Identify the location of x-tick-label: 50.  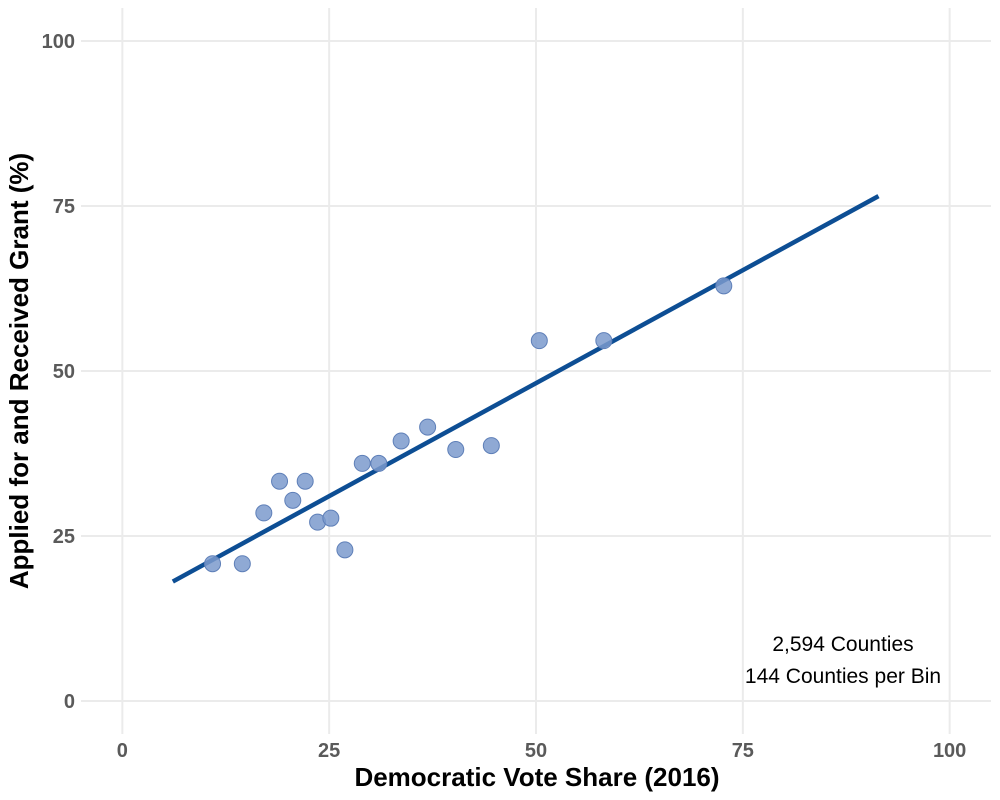
(536, 751).